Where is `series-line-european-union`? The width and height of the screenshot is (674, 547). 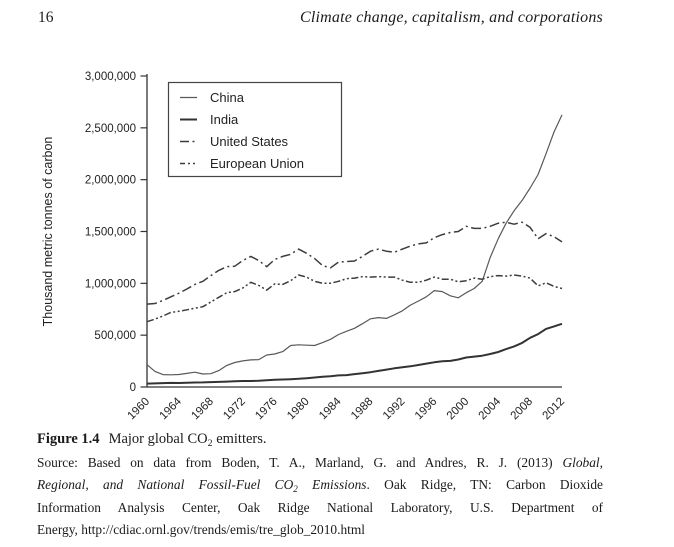
series-line-european-union is located at coordinates (354, 298).